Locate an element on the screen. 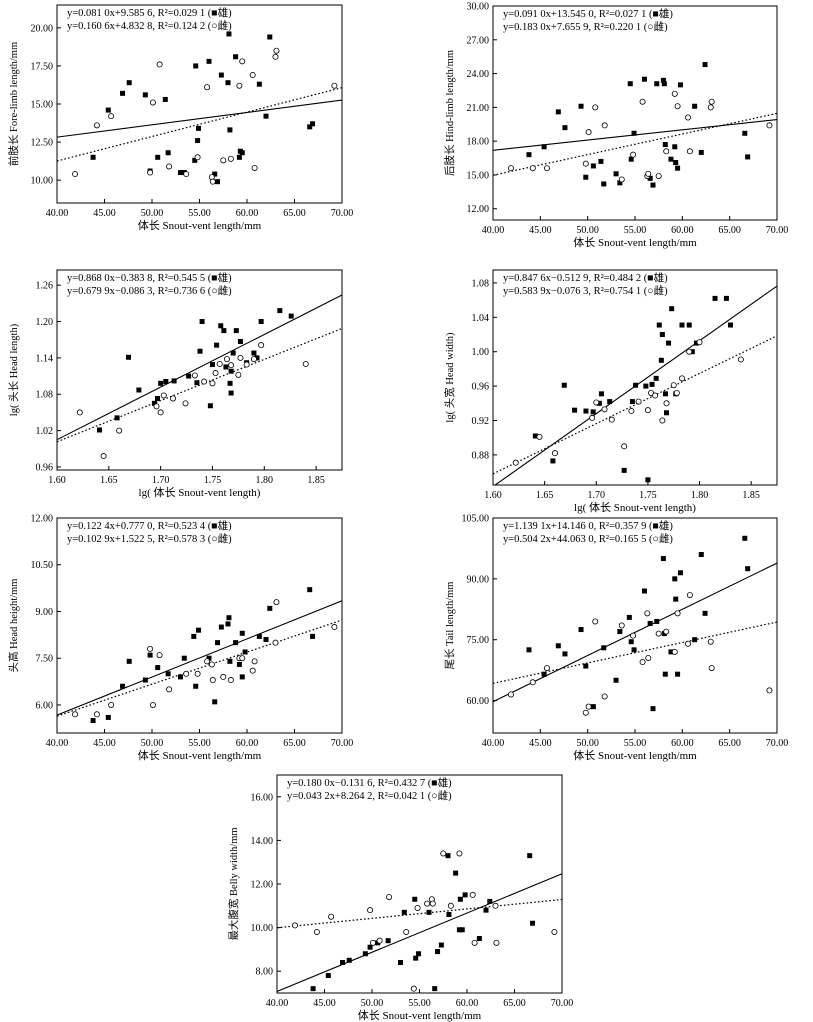 This screenshot has width=813, height=1022. y-axis-label: 前肢长 Fore-limb length/mm is located at coordinates (13, 104).